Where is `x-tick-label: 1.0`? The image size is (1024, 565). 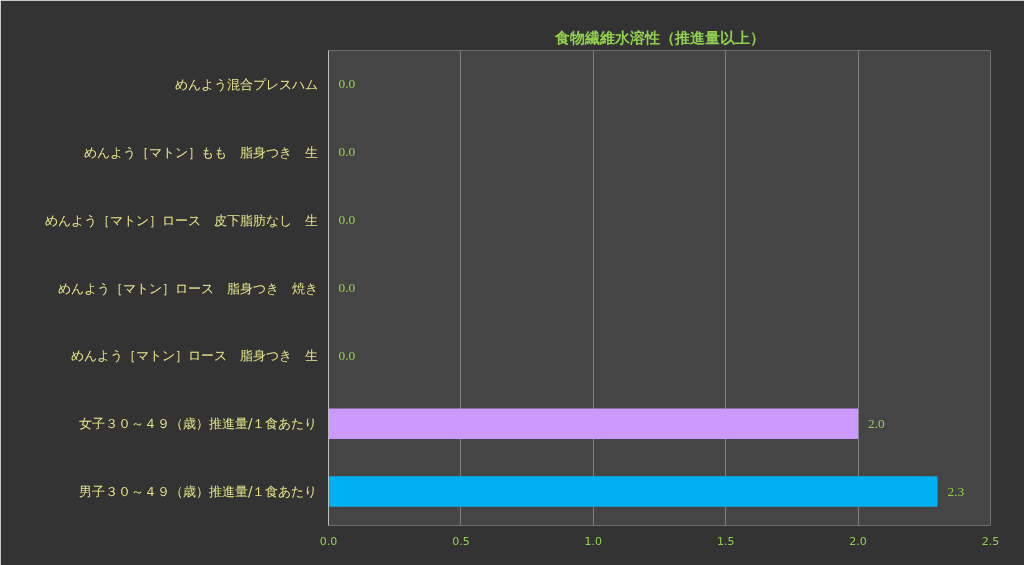
x-tick-label: 1.0 is located at coordinates (593, 541).